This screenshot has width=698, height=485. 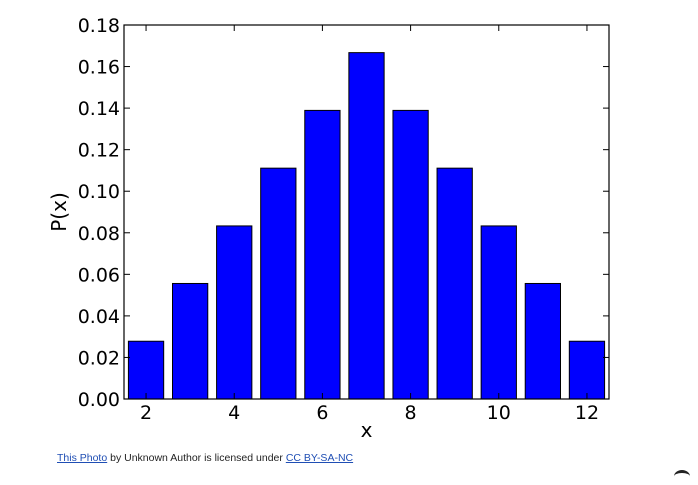 What do you see at coordinates (99, 317) in the screenshot?
I see `y-tick-label: 0.04` at bounding box center [99, 317].